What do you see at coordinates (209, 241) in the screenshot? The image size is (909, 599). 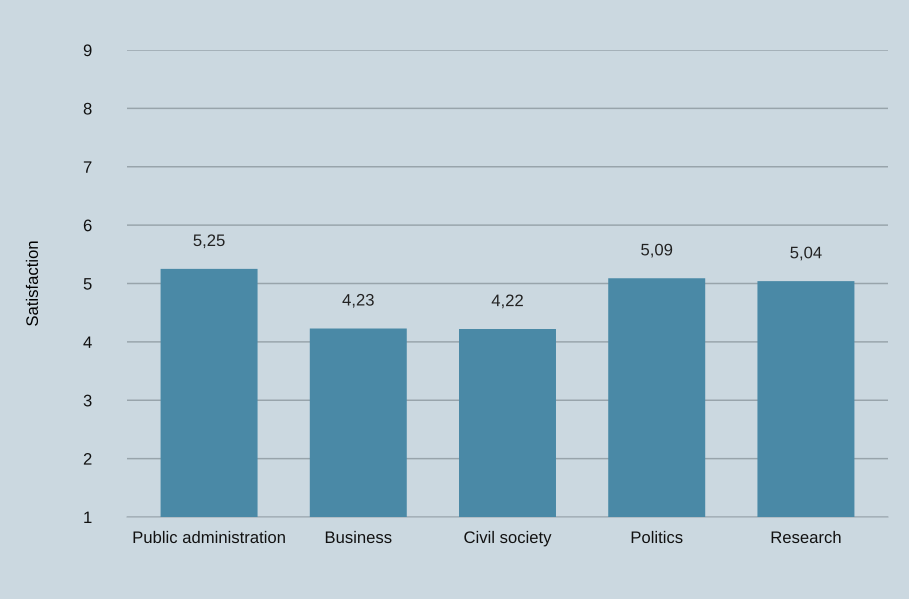 I see `data-label: 5,25` at bounding box center [209, 241].